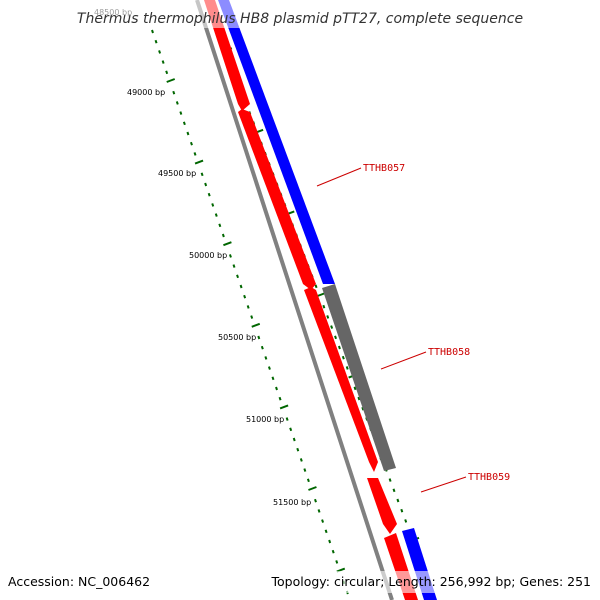  I want to click on bp-label: 50000 bp, so click(208, 255).